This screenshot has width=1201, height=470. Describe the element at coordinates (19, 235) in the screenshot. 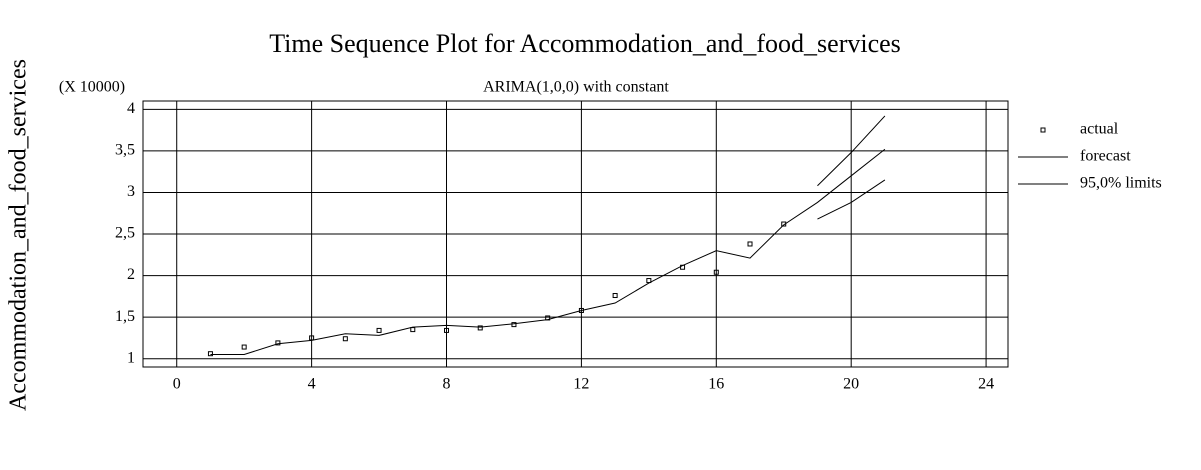

I see `y-axis-label: Accommodation_and_food_services` at that location.